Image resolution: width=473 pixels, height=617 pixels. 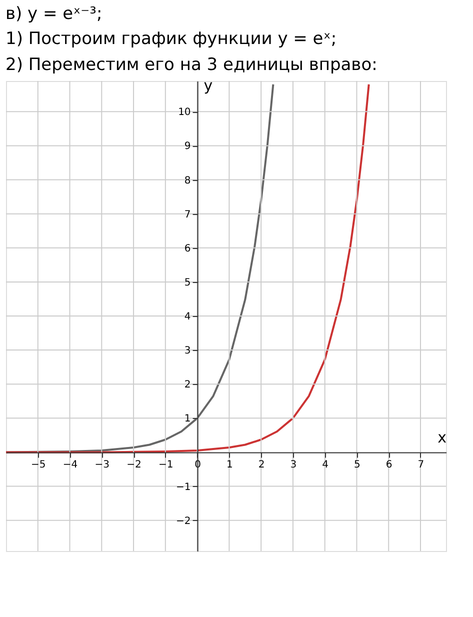 What do you see at coordinates (54, 14) in the screenshot?
I see `chart-title: в) y = eˣ⁻³;` at bounding box center [54, 14].